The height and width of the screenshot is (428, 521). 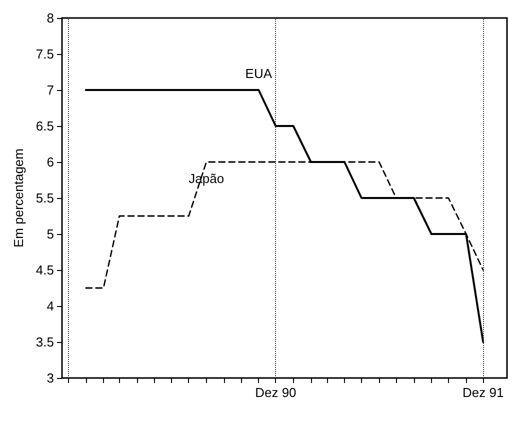 I want to click on y-tick-label: 8, so click(x=50, y=18).